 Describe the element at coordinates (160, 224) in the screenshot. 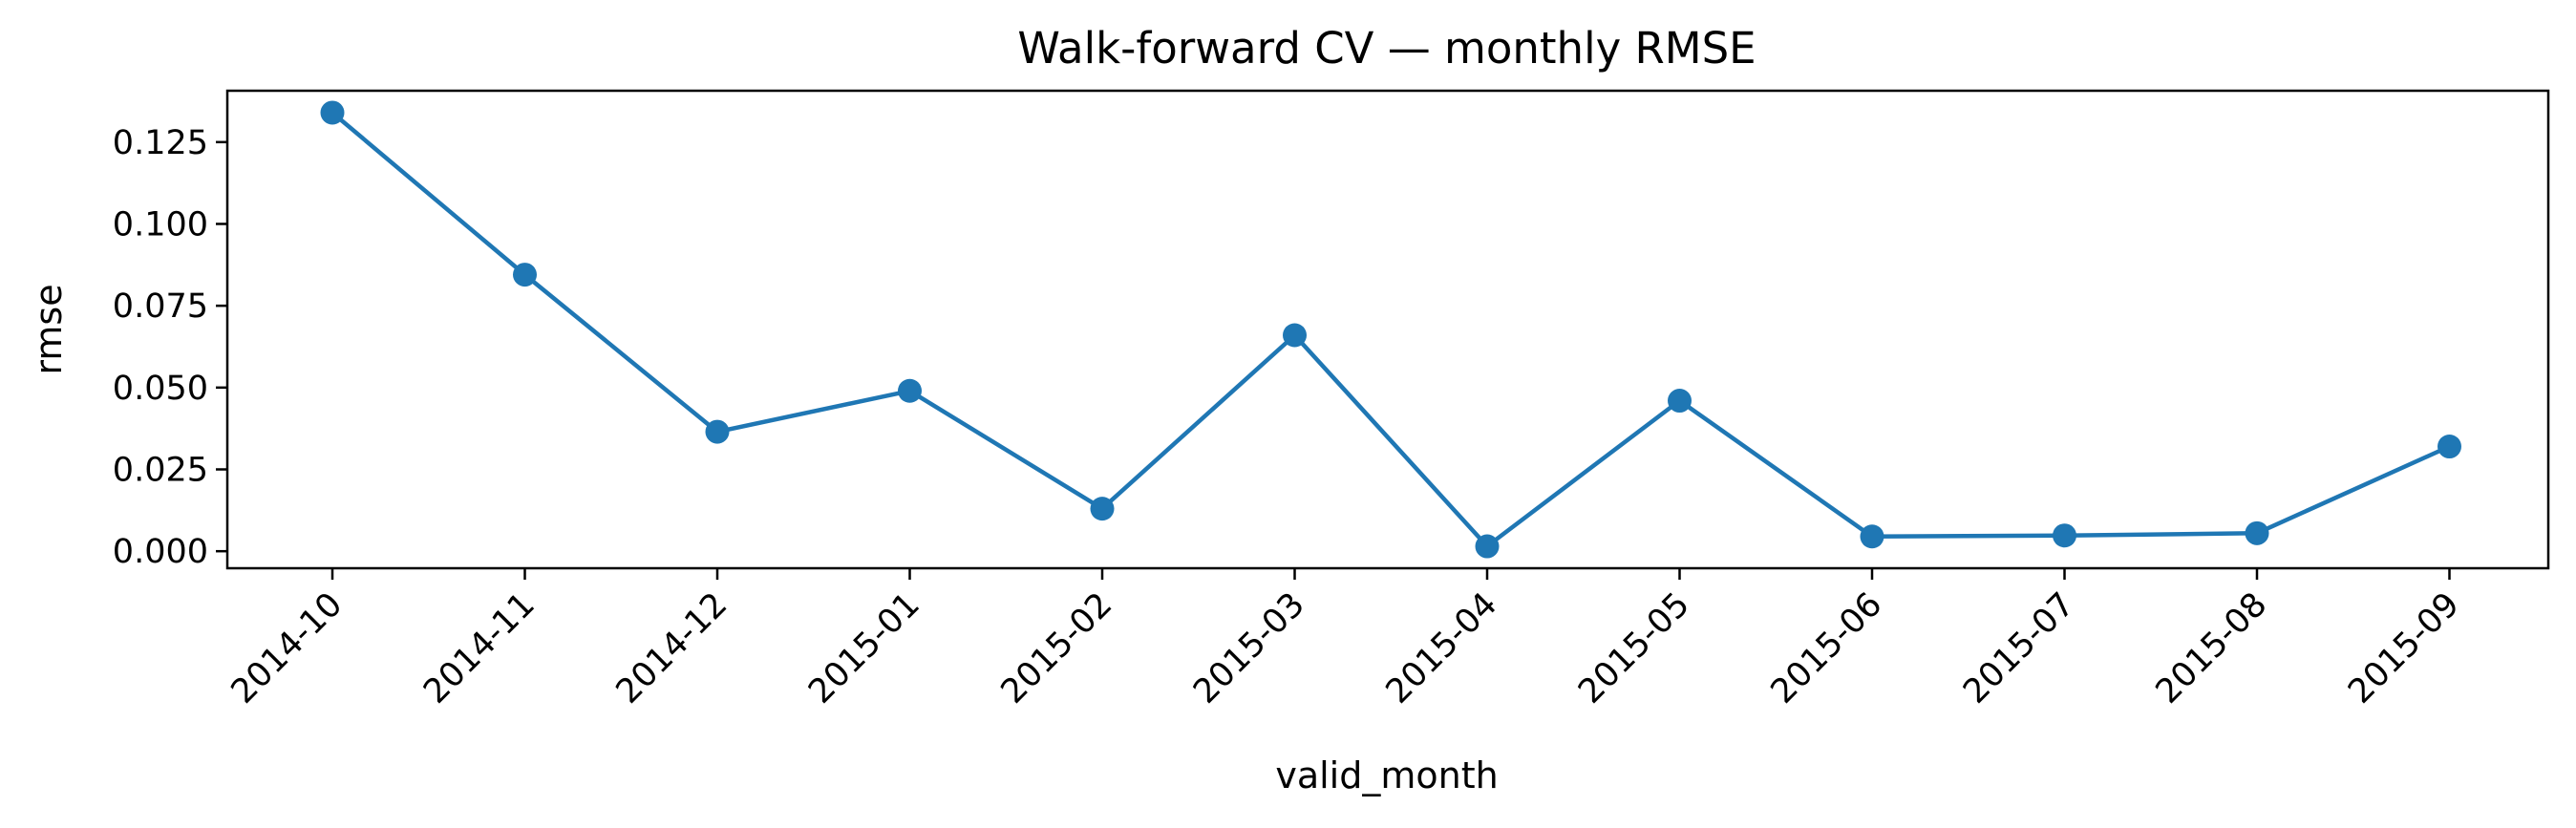

I see `y-tick-label: 0.100` at that location.